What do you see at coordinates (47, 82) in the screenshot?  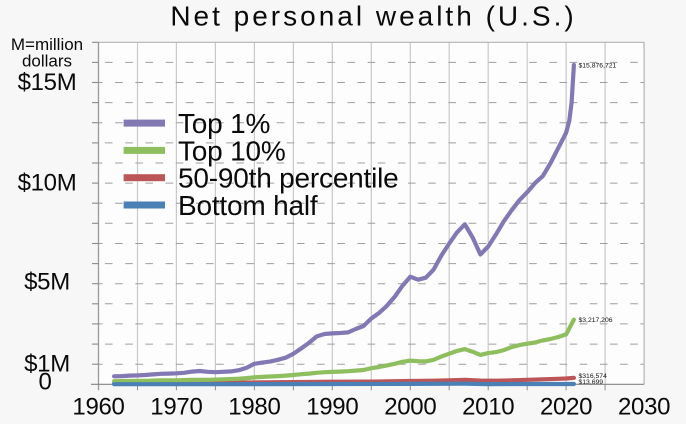 I see `svg-text: $15M` at bounding box center [47, 82].